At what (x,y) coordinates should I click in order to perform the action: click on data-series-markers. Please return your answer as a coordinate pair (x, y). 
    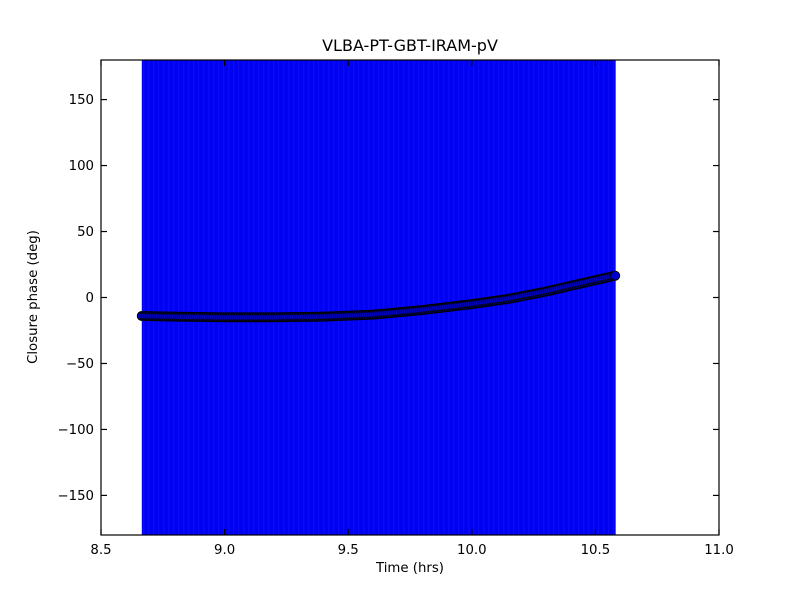
    Looking at the image, I should click on (378, 296).